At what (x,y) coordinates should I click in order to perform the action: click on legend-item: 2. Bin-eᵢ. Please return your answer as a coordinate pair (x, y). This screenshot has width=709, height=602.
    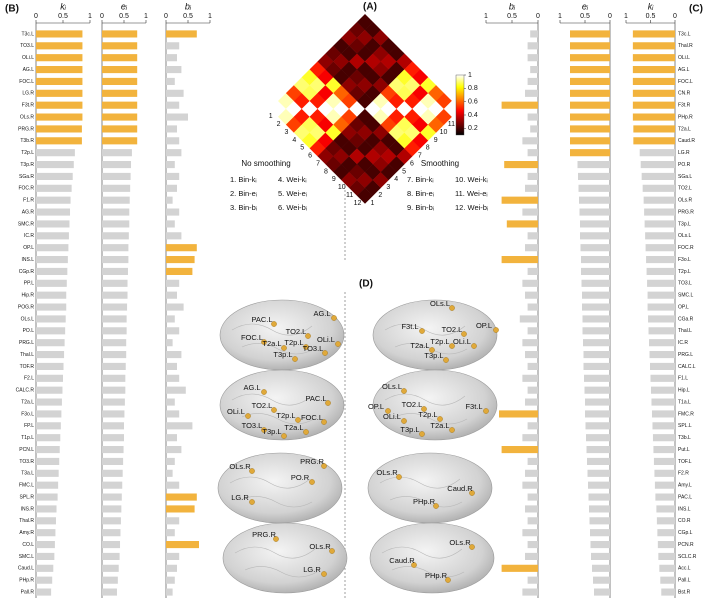
    Looking at the image, I should click on (243, 193).